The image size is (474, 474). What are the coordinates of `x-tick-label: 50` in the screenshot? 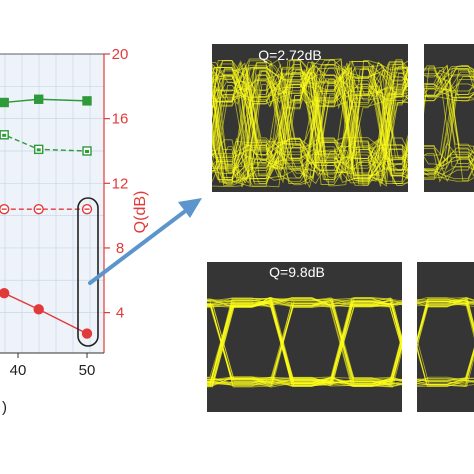 It's located at (87, 370).